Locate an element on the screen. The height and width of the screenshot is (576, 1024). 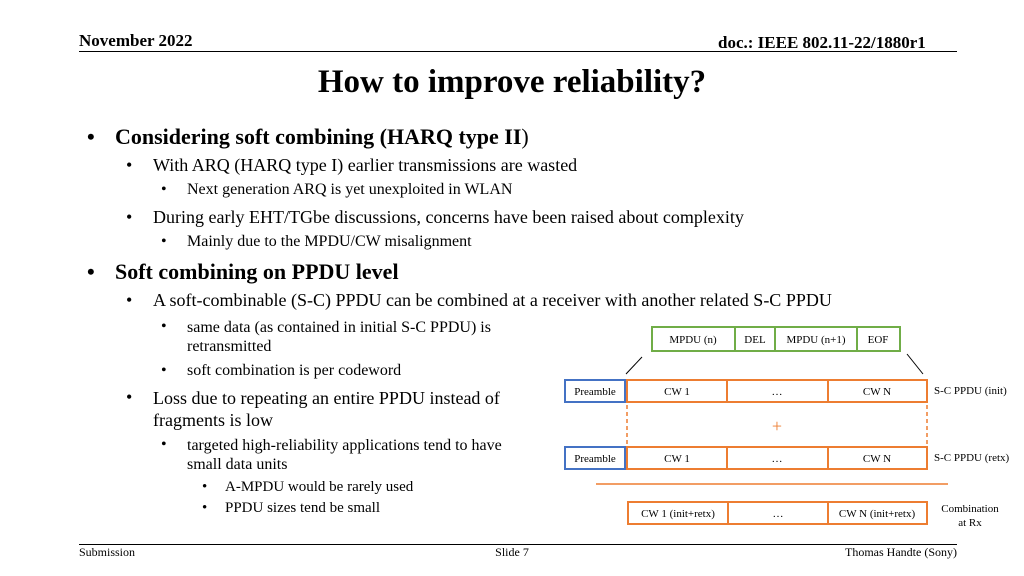
sc-init-label: S-C PPDU (init) is located at coordinates (970, 391).